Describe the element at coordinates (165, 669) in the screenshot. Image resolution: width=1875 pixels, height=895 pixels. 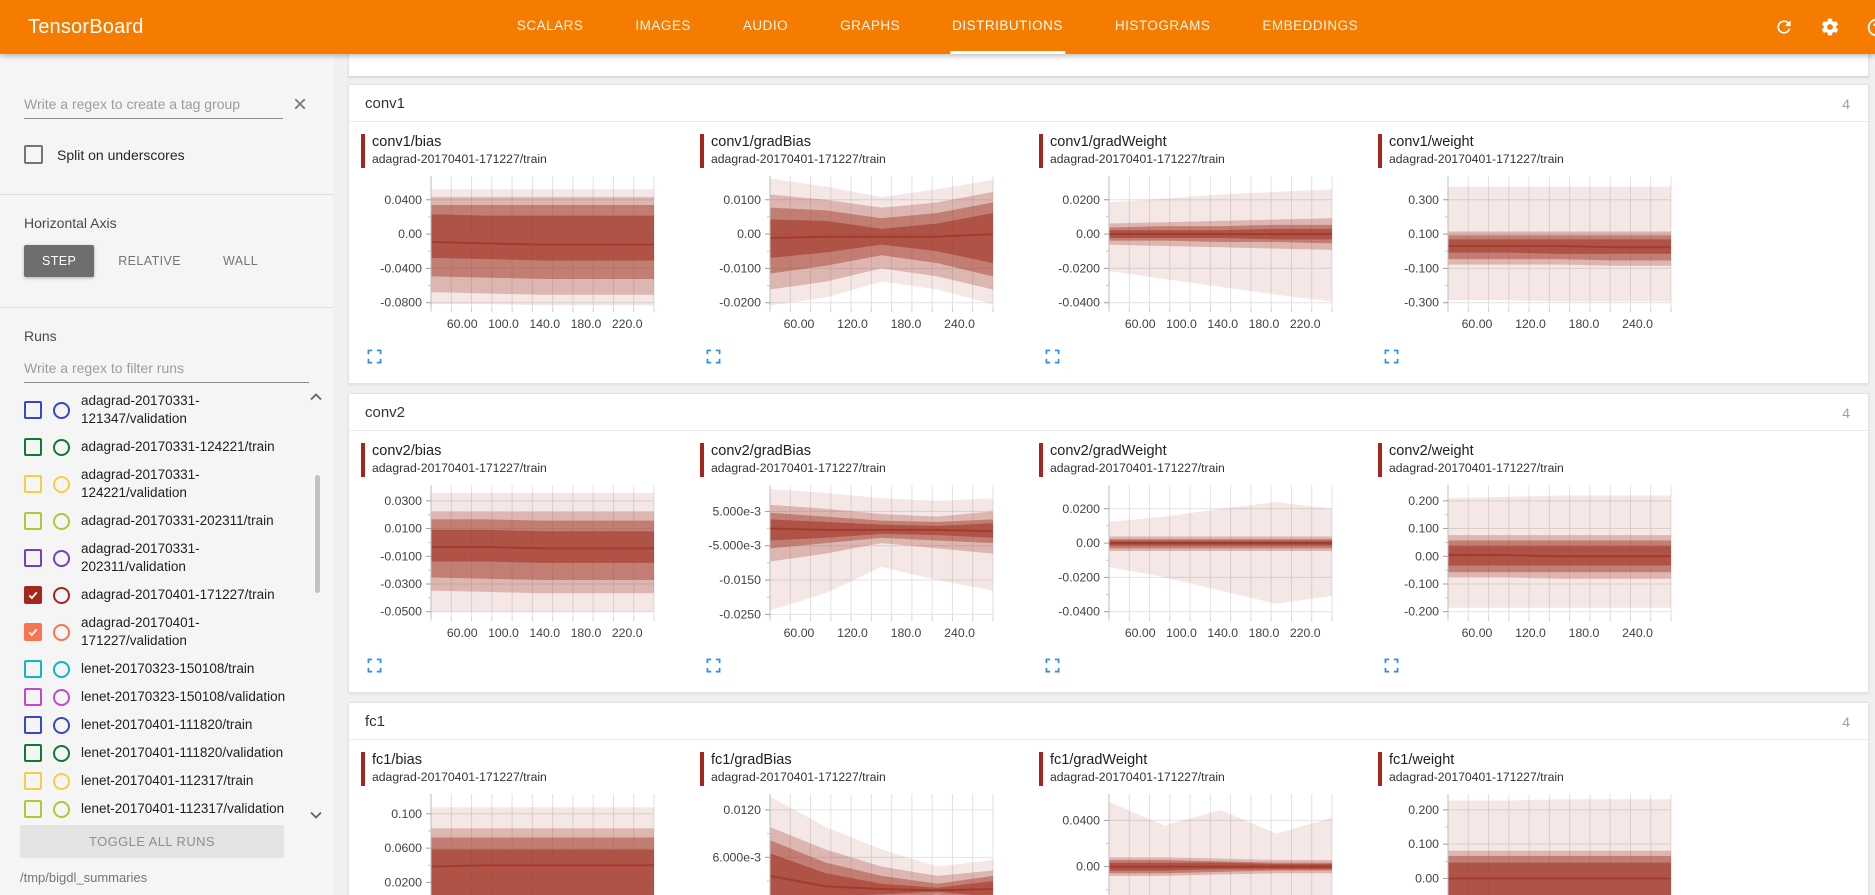
I see `run-item: lenet-20170323-150108/train` at that location.